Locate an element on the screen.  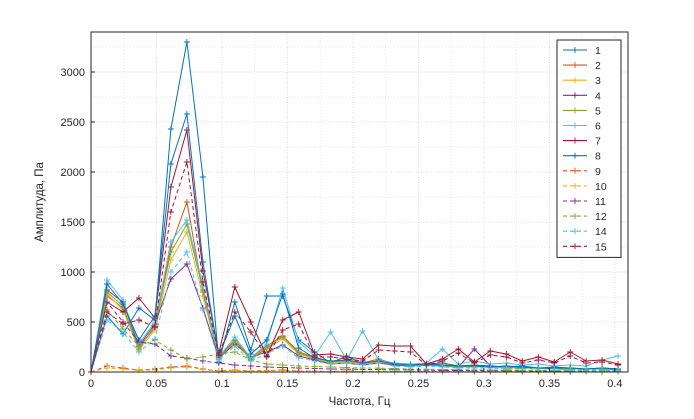
legend-label: 1 is located at coordinates (598, 51).